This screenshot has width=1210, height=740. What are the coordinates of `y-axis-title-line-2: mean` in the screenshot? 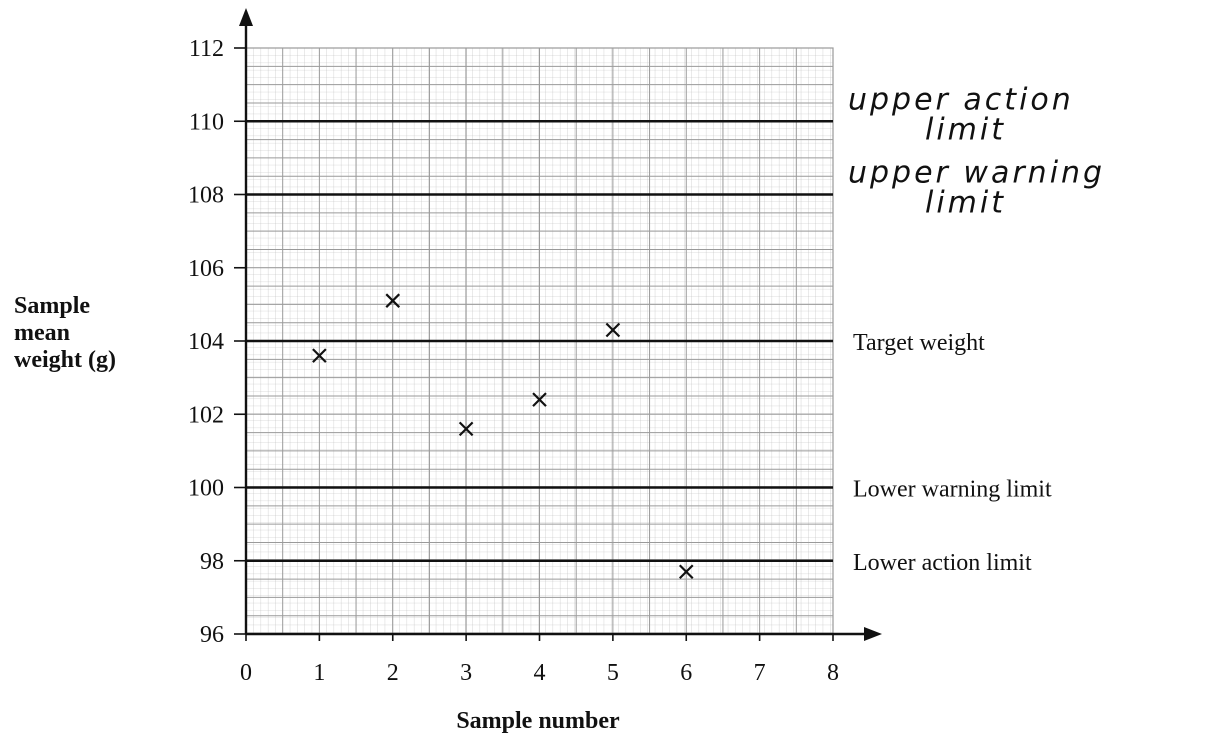 It's located at (42, 333).